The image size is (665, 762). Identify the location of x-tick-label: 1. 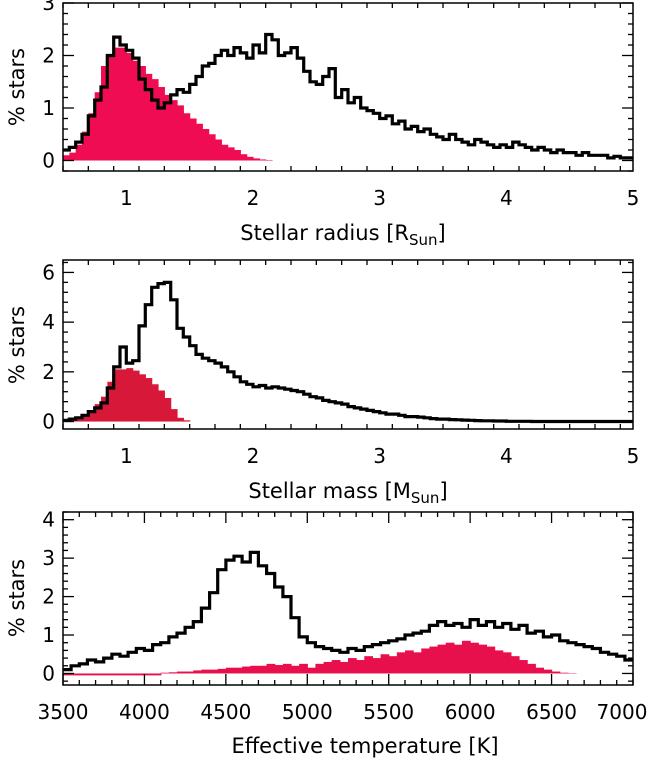
(126, 198).